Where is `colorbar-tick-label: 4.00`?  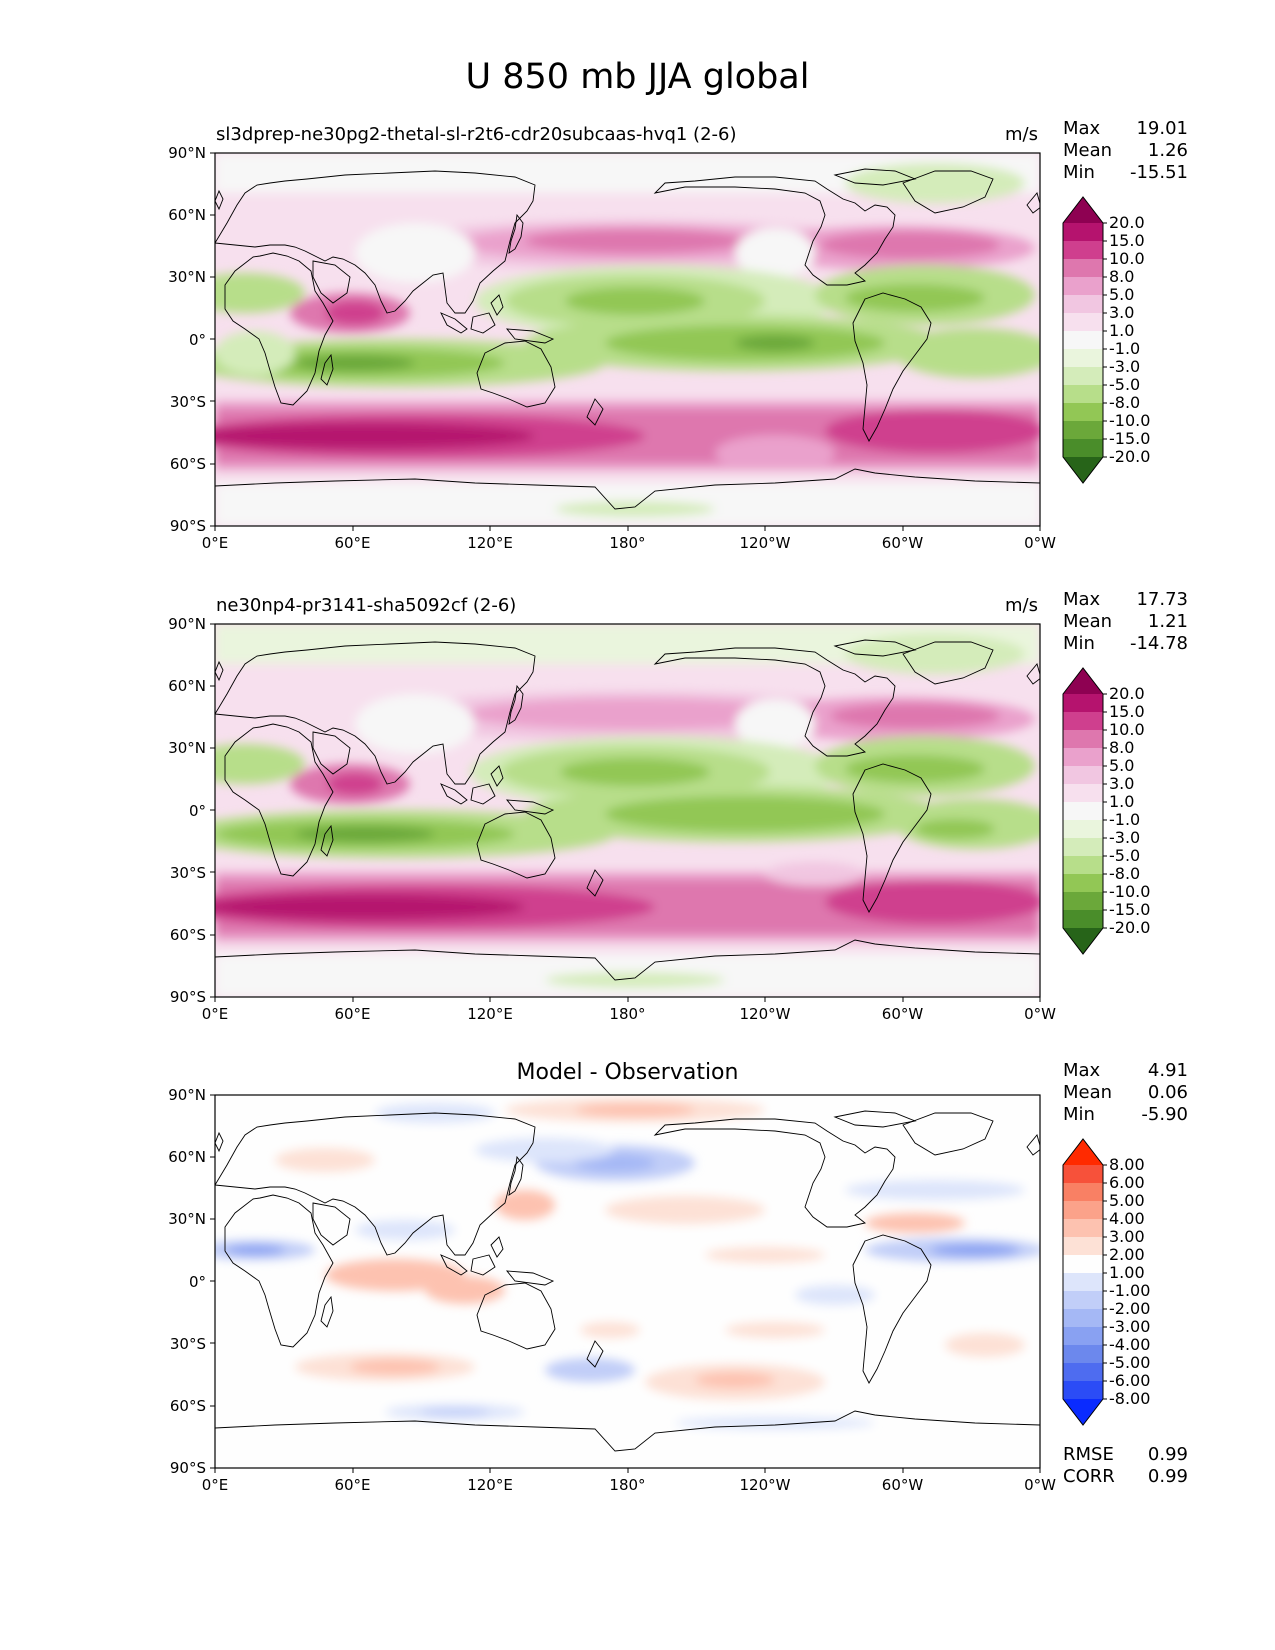 colorbar-tick-label: 4.00 is located at coordinates (1127, 1218).